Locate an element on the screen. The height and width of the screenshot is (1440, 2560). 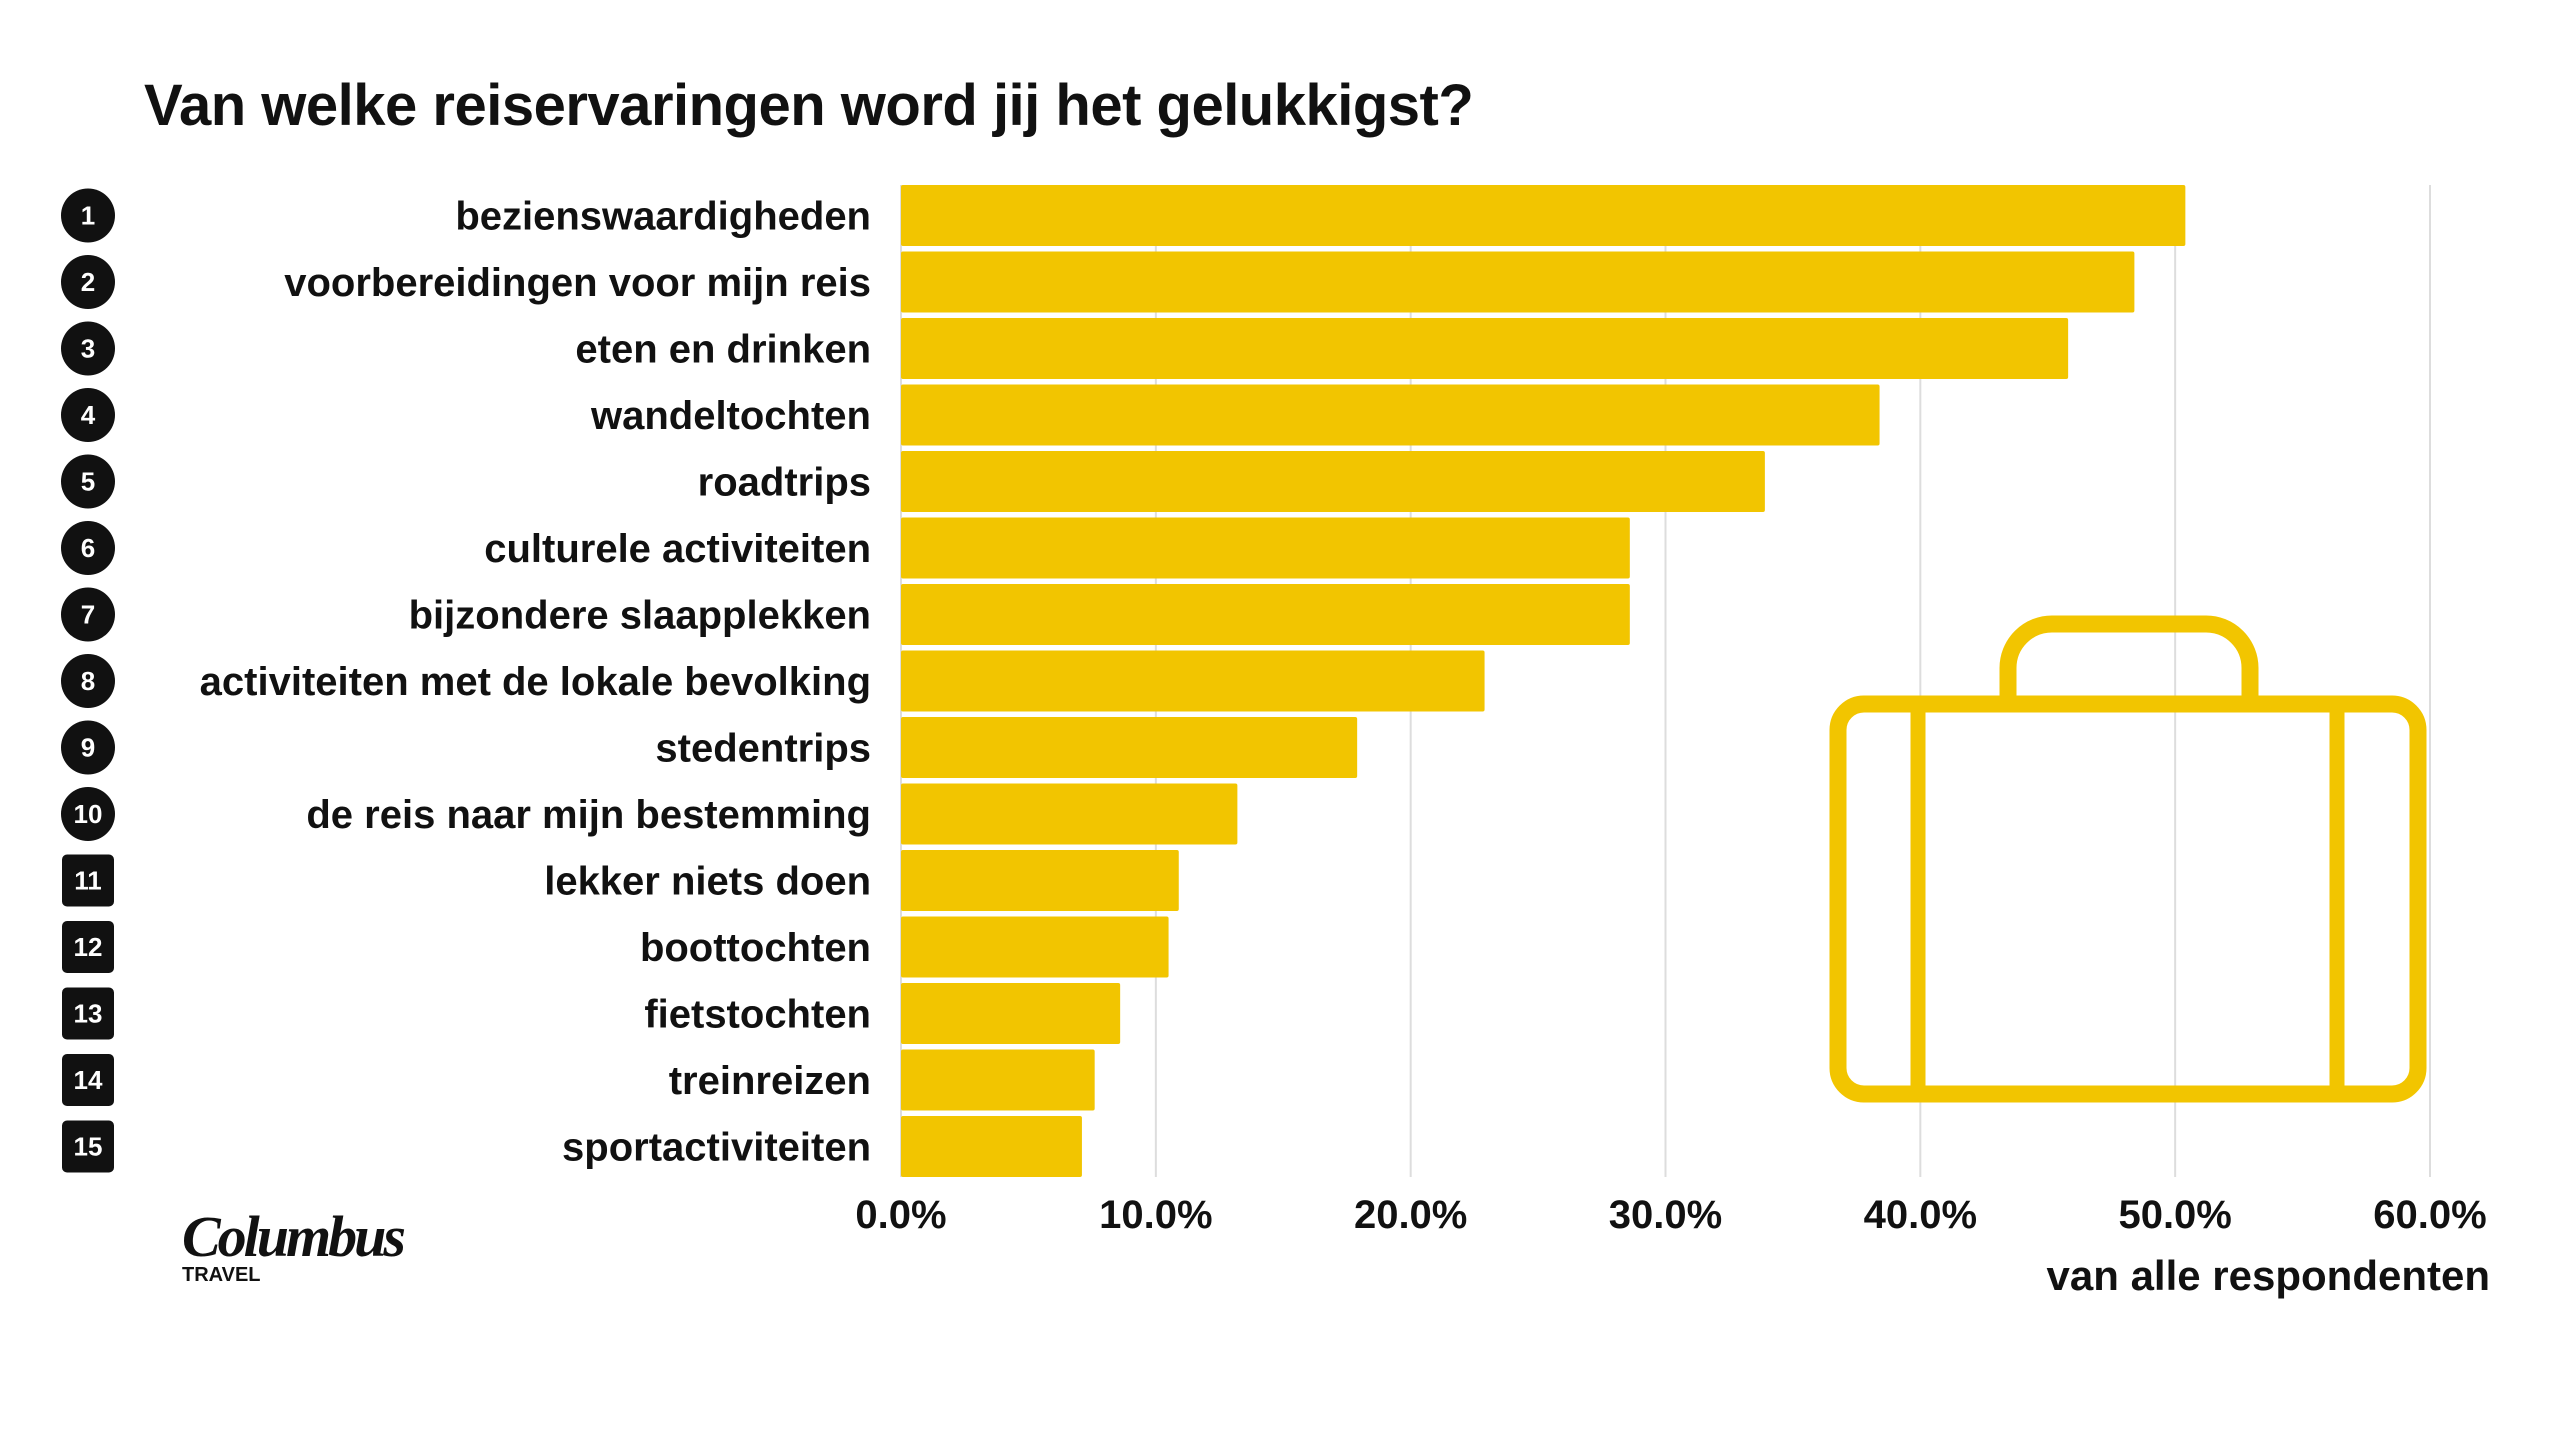
rank-number: 5 is located at coordinates (88, 482).